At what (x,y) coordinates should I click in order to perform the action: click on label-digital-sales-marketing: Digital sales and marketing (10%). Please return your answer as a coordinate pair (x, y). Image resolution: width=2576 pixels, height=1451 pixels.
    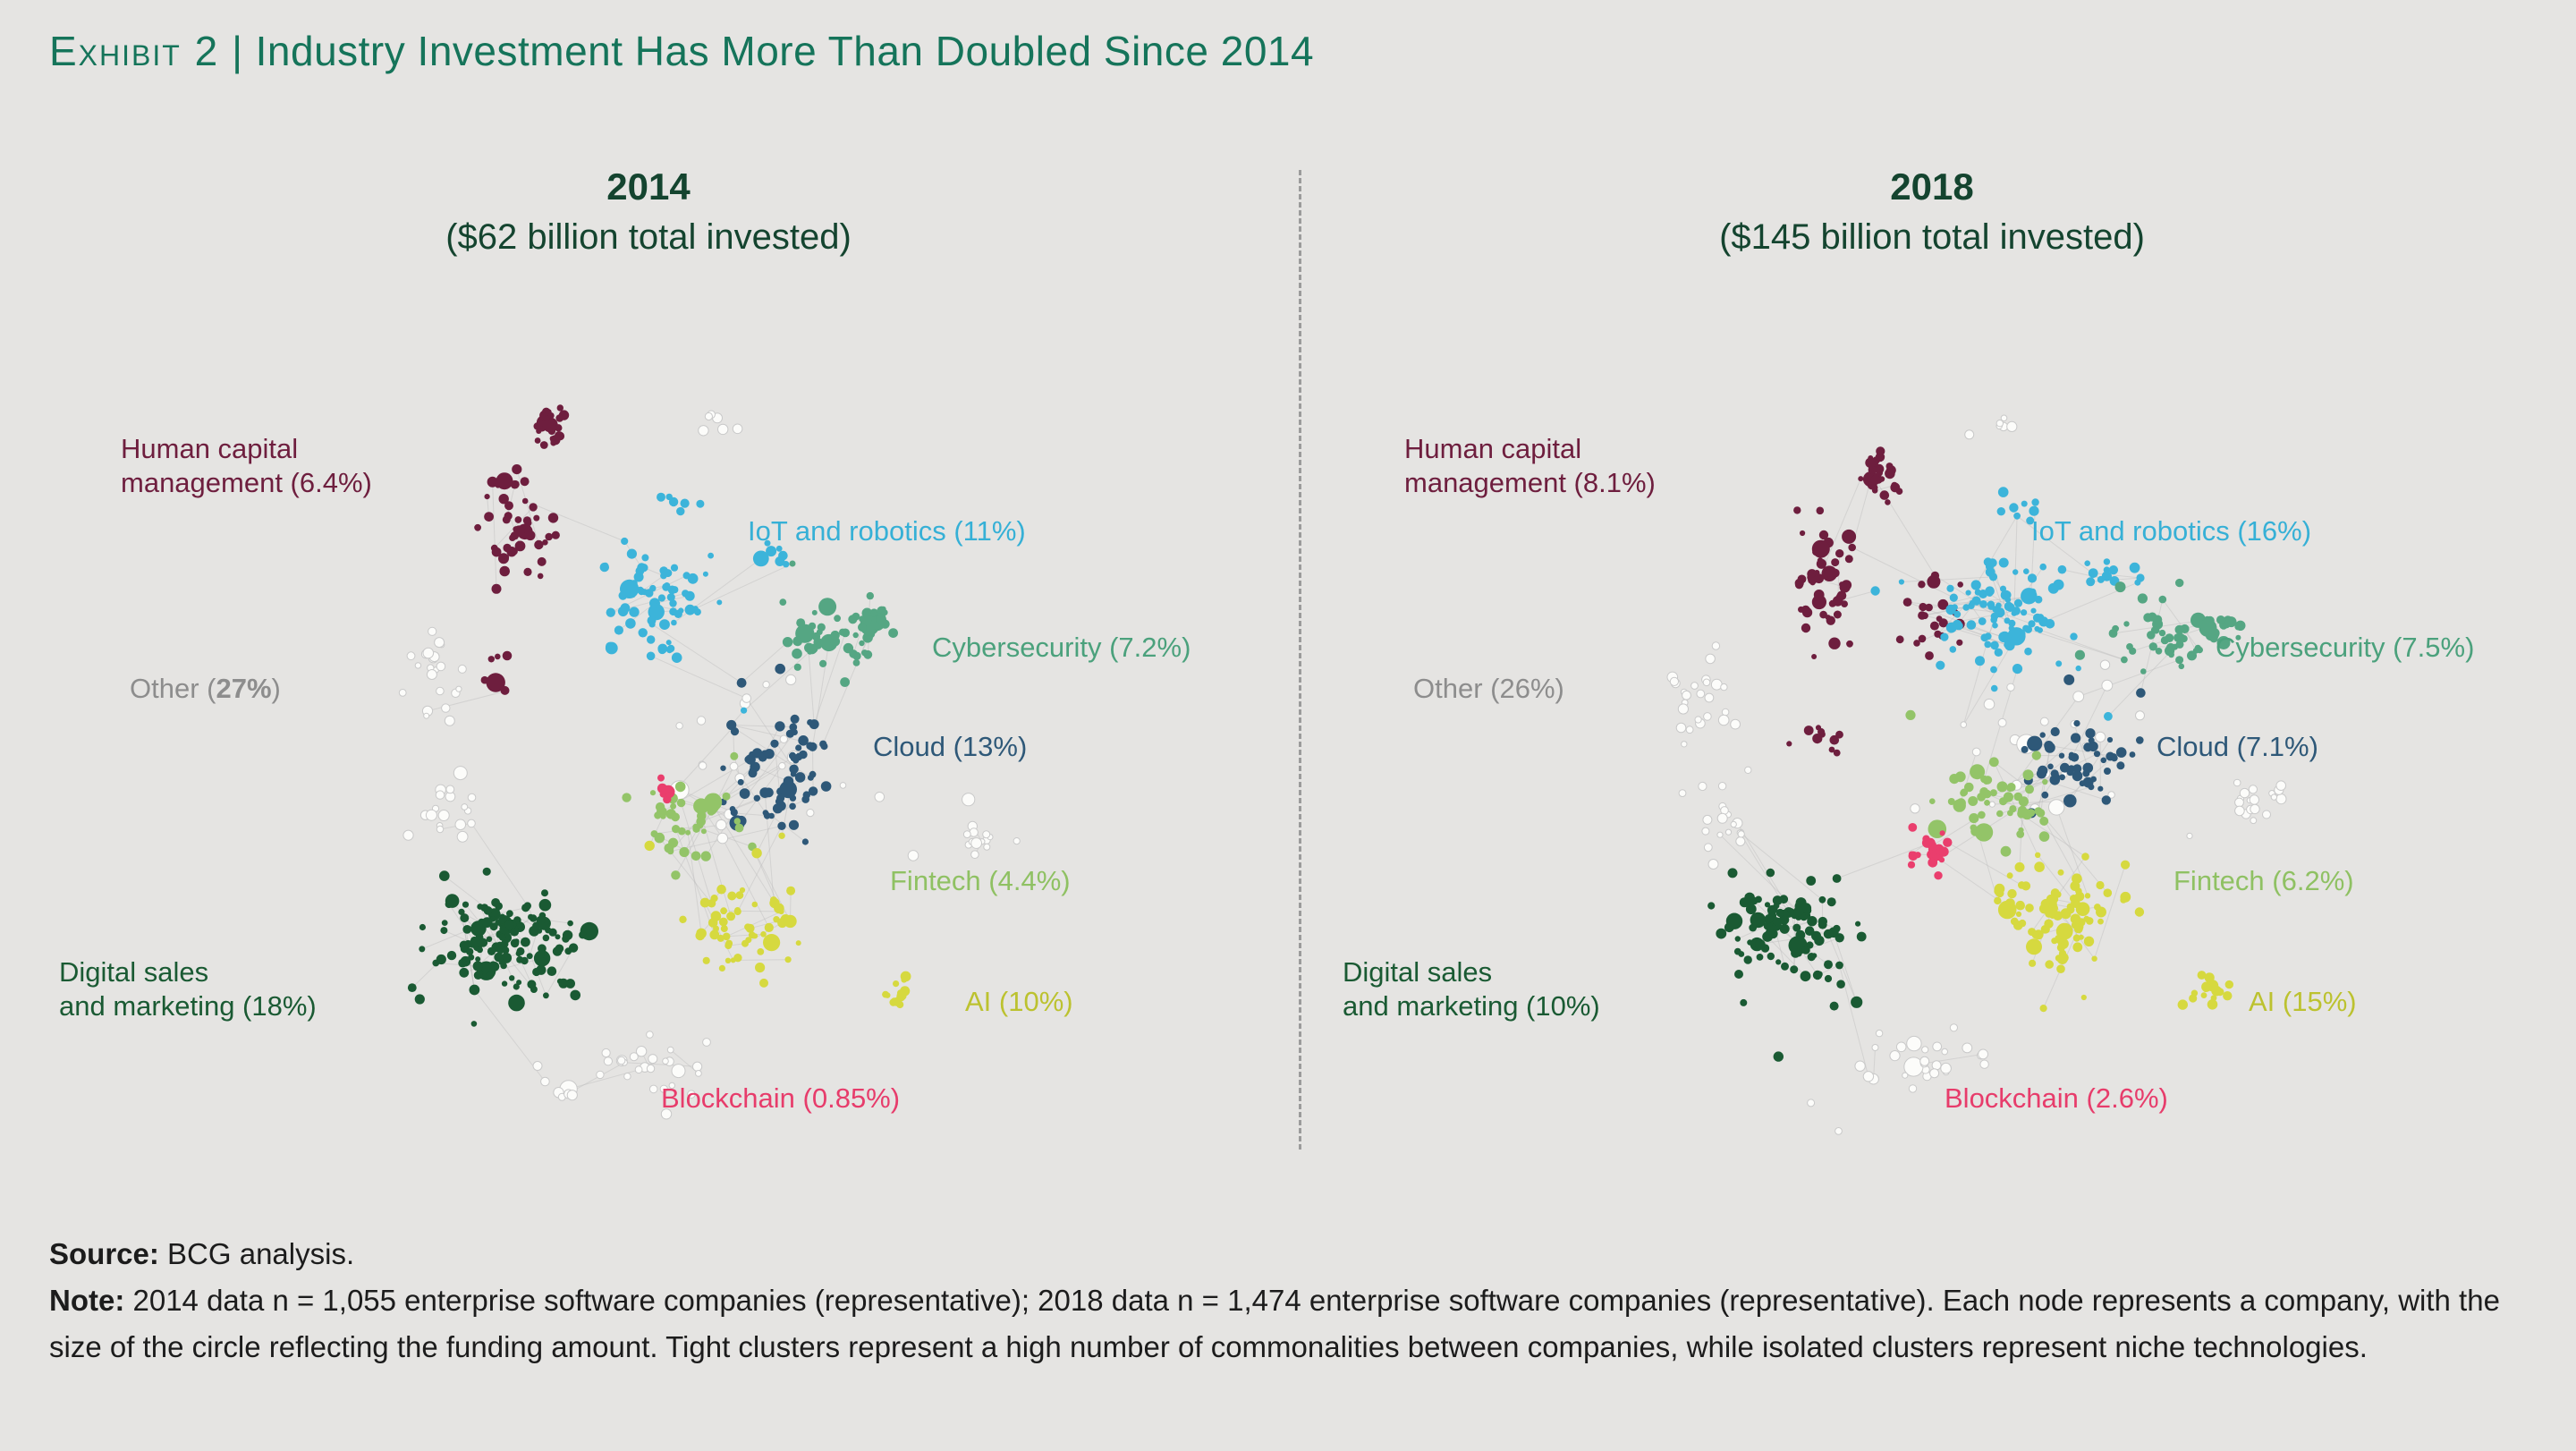
    Looking at the image, I should click on (1471, 989).